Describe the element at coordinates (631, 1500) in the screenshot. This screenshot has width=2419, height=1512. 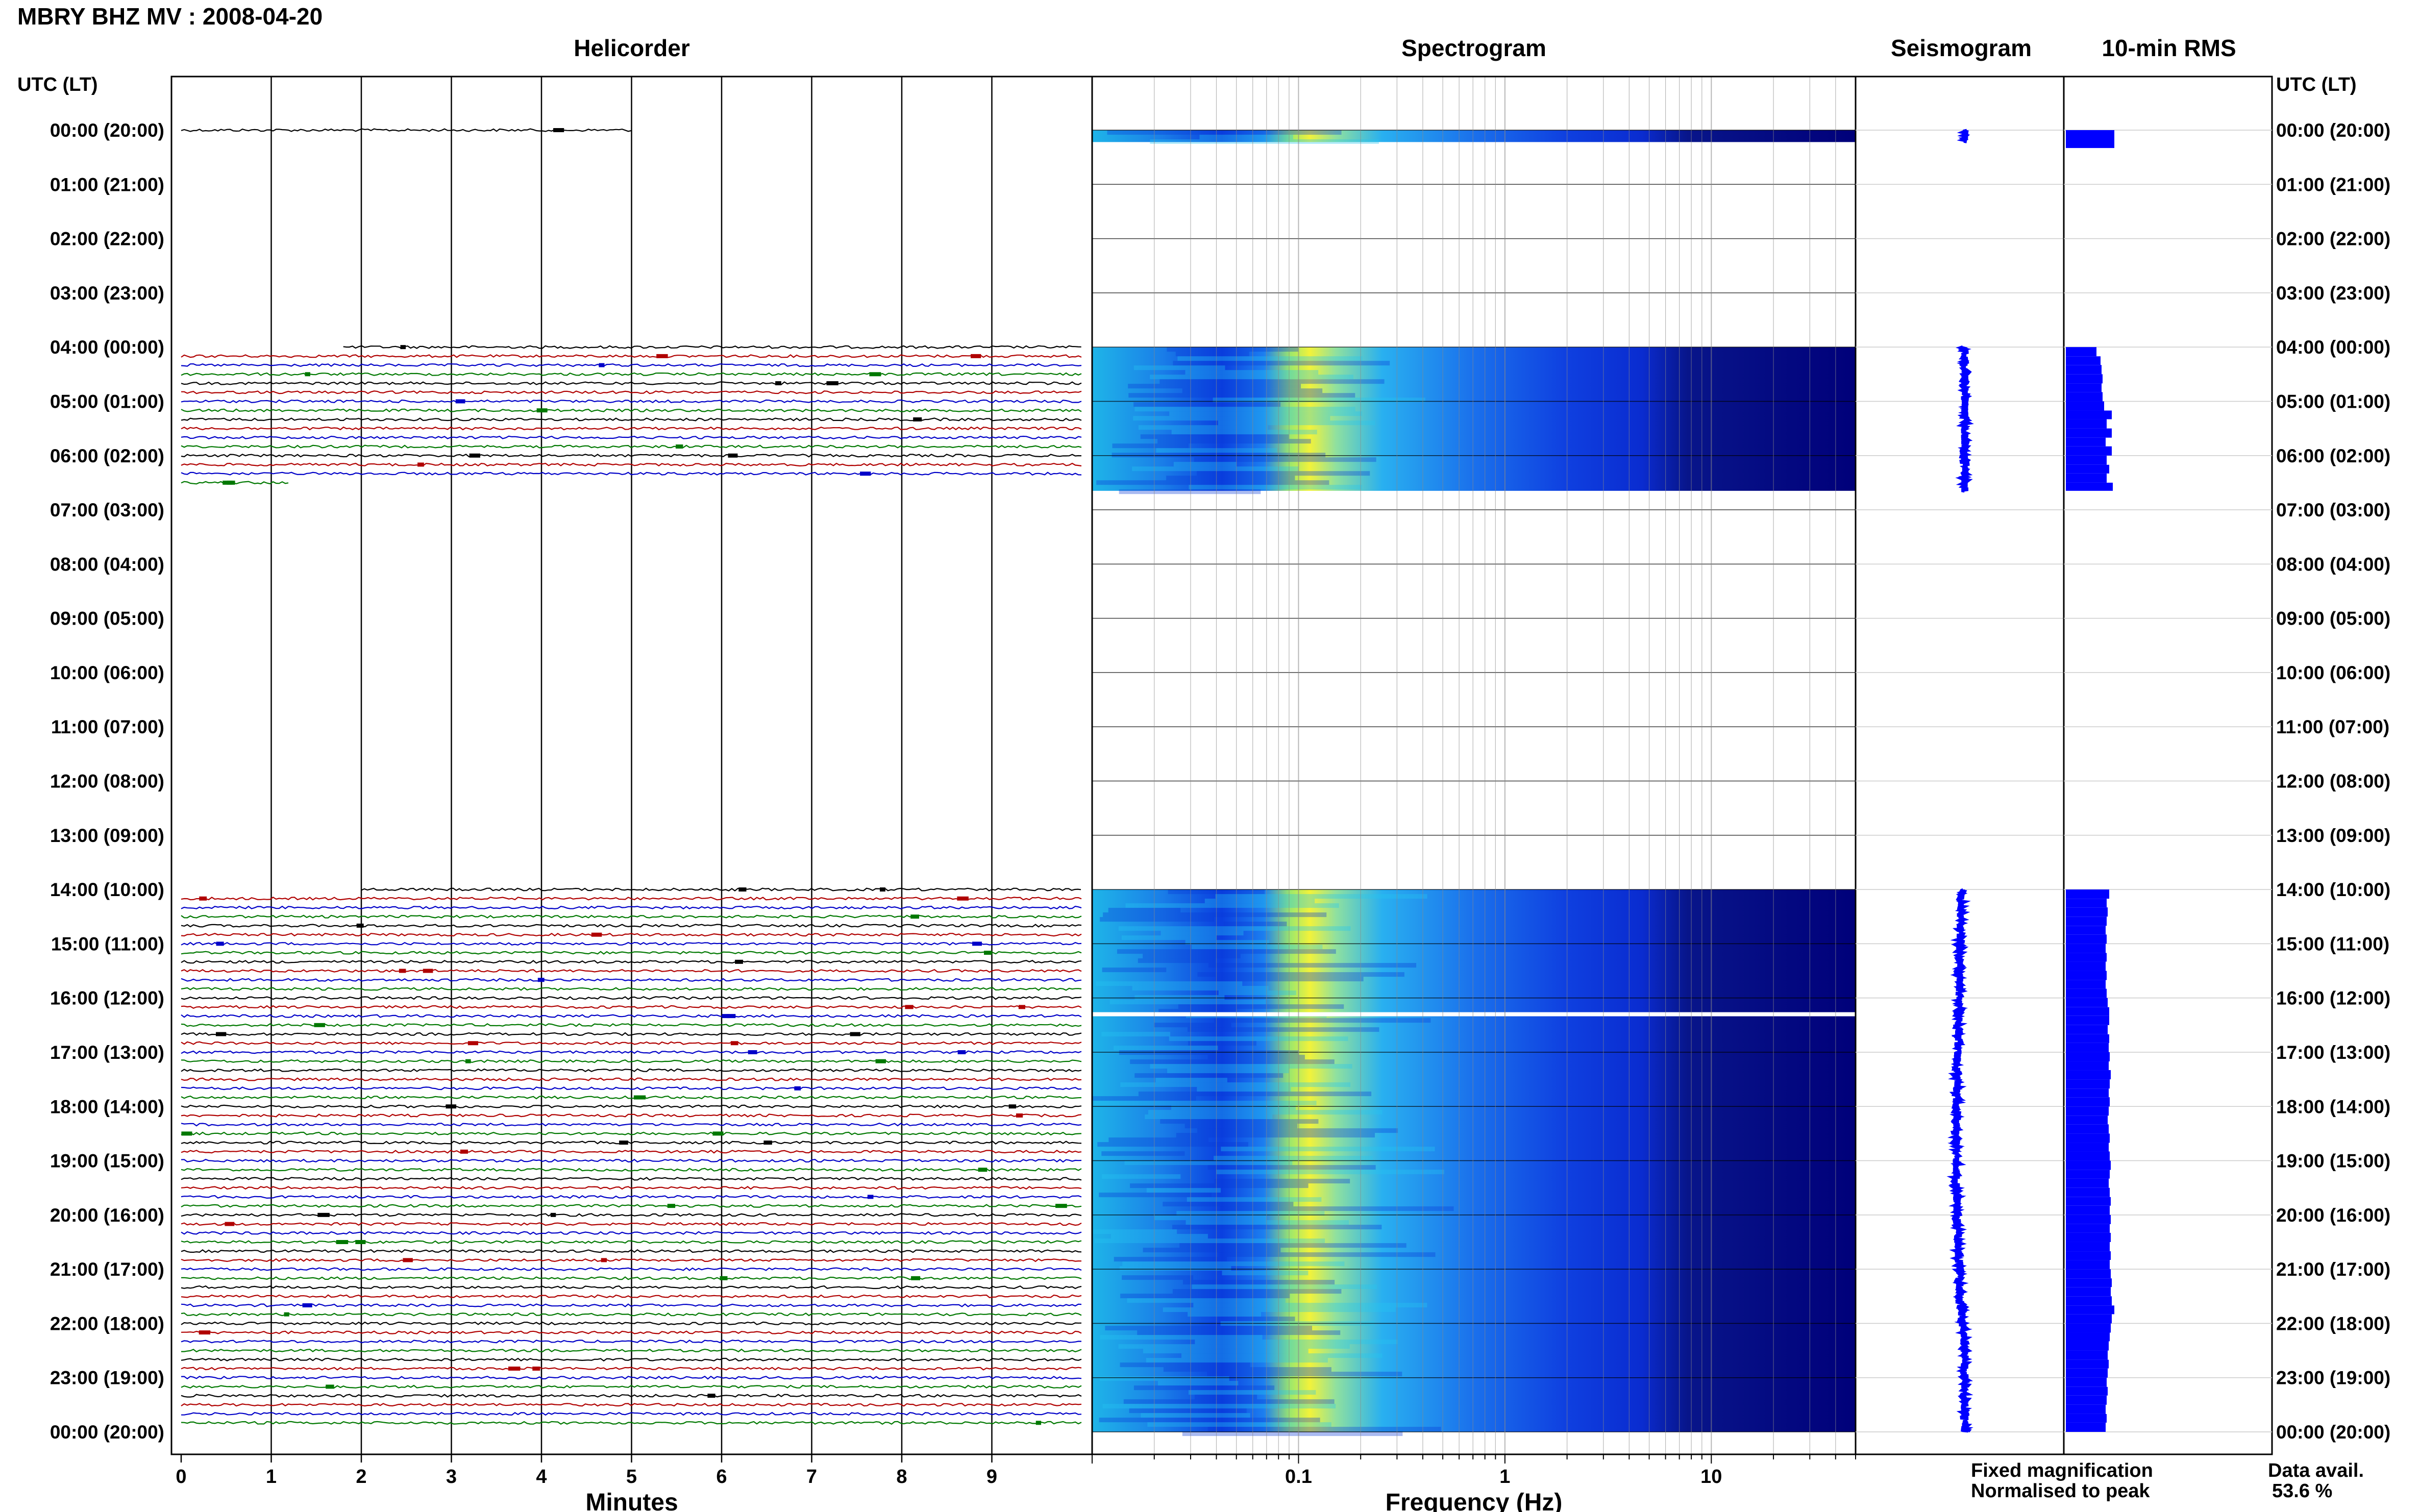
I see `minutes-axis-label: Minutes` at that location.